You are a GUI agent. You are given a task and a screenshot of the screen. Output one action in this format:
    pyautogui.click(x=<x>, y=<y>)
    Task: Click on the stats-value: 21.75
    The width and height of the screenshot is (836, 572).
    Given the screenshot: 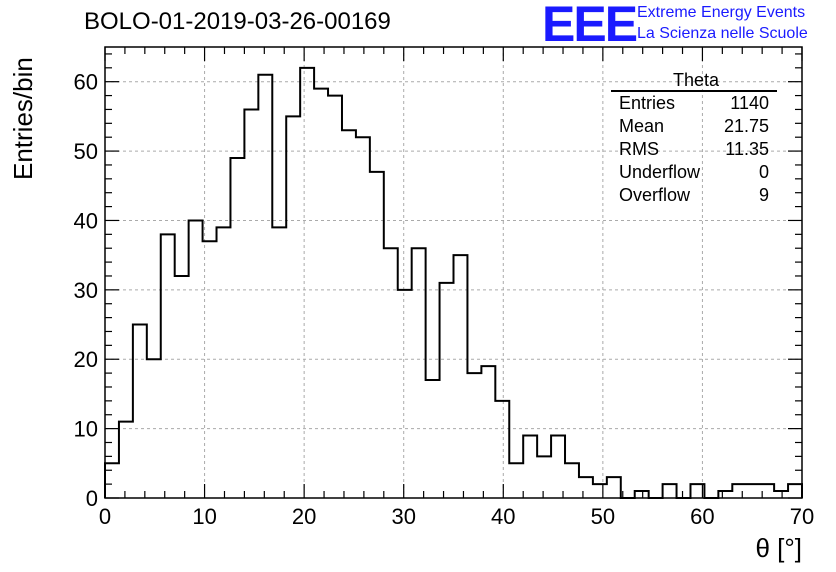 What is the action you would take?
    pyautogui.click(x=746, y=126)
    